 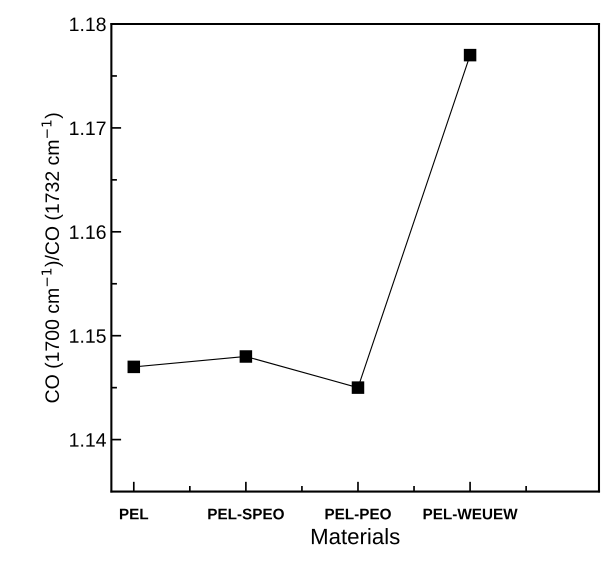 I want to click on x-tick-label: PEL-SPEO, so click(x=246, y=514).